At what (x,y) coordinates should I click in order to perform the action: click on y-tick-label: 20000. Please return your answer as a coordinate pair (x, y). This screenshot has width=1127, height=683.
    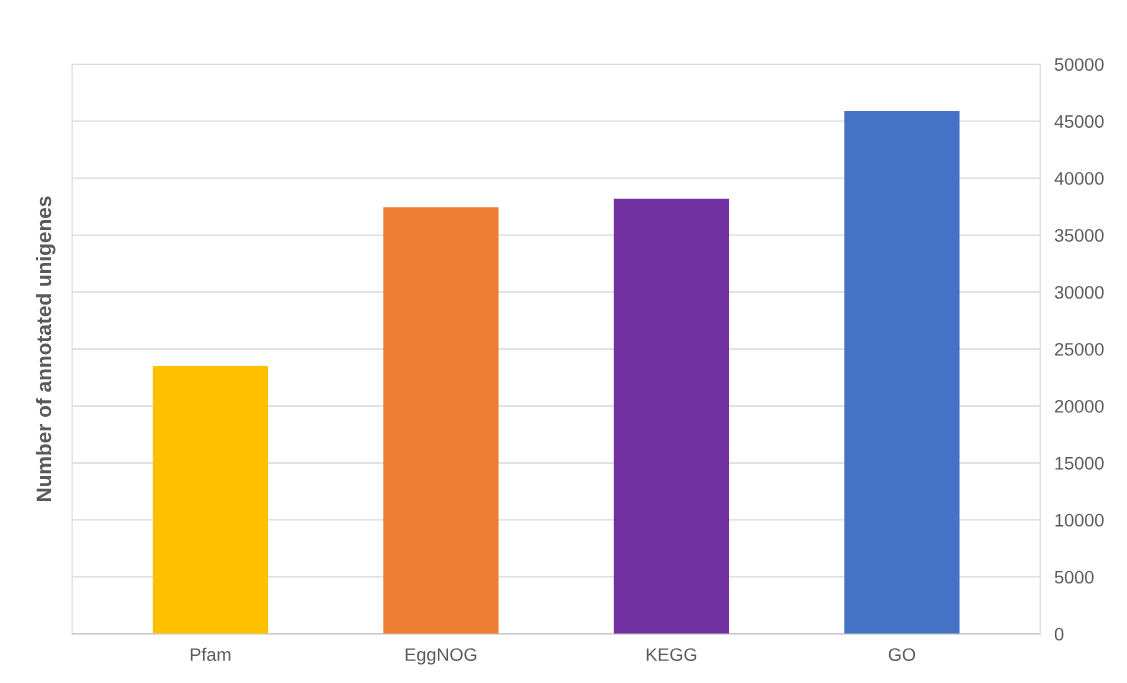
    Looking at the image, I should click on (1079, 406).